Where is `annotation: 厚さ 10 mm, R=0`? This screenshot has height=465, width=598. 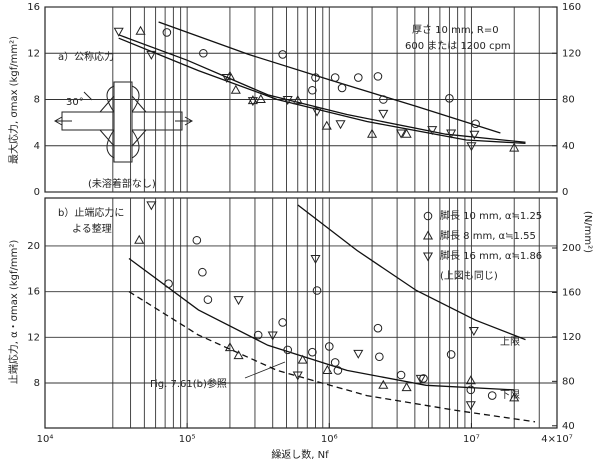
annotation: 厚さ 10 mm, R=0 is located at coordinates (455, 30).